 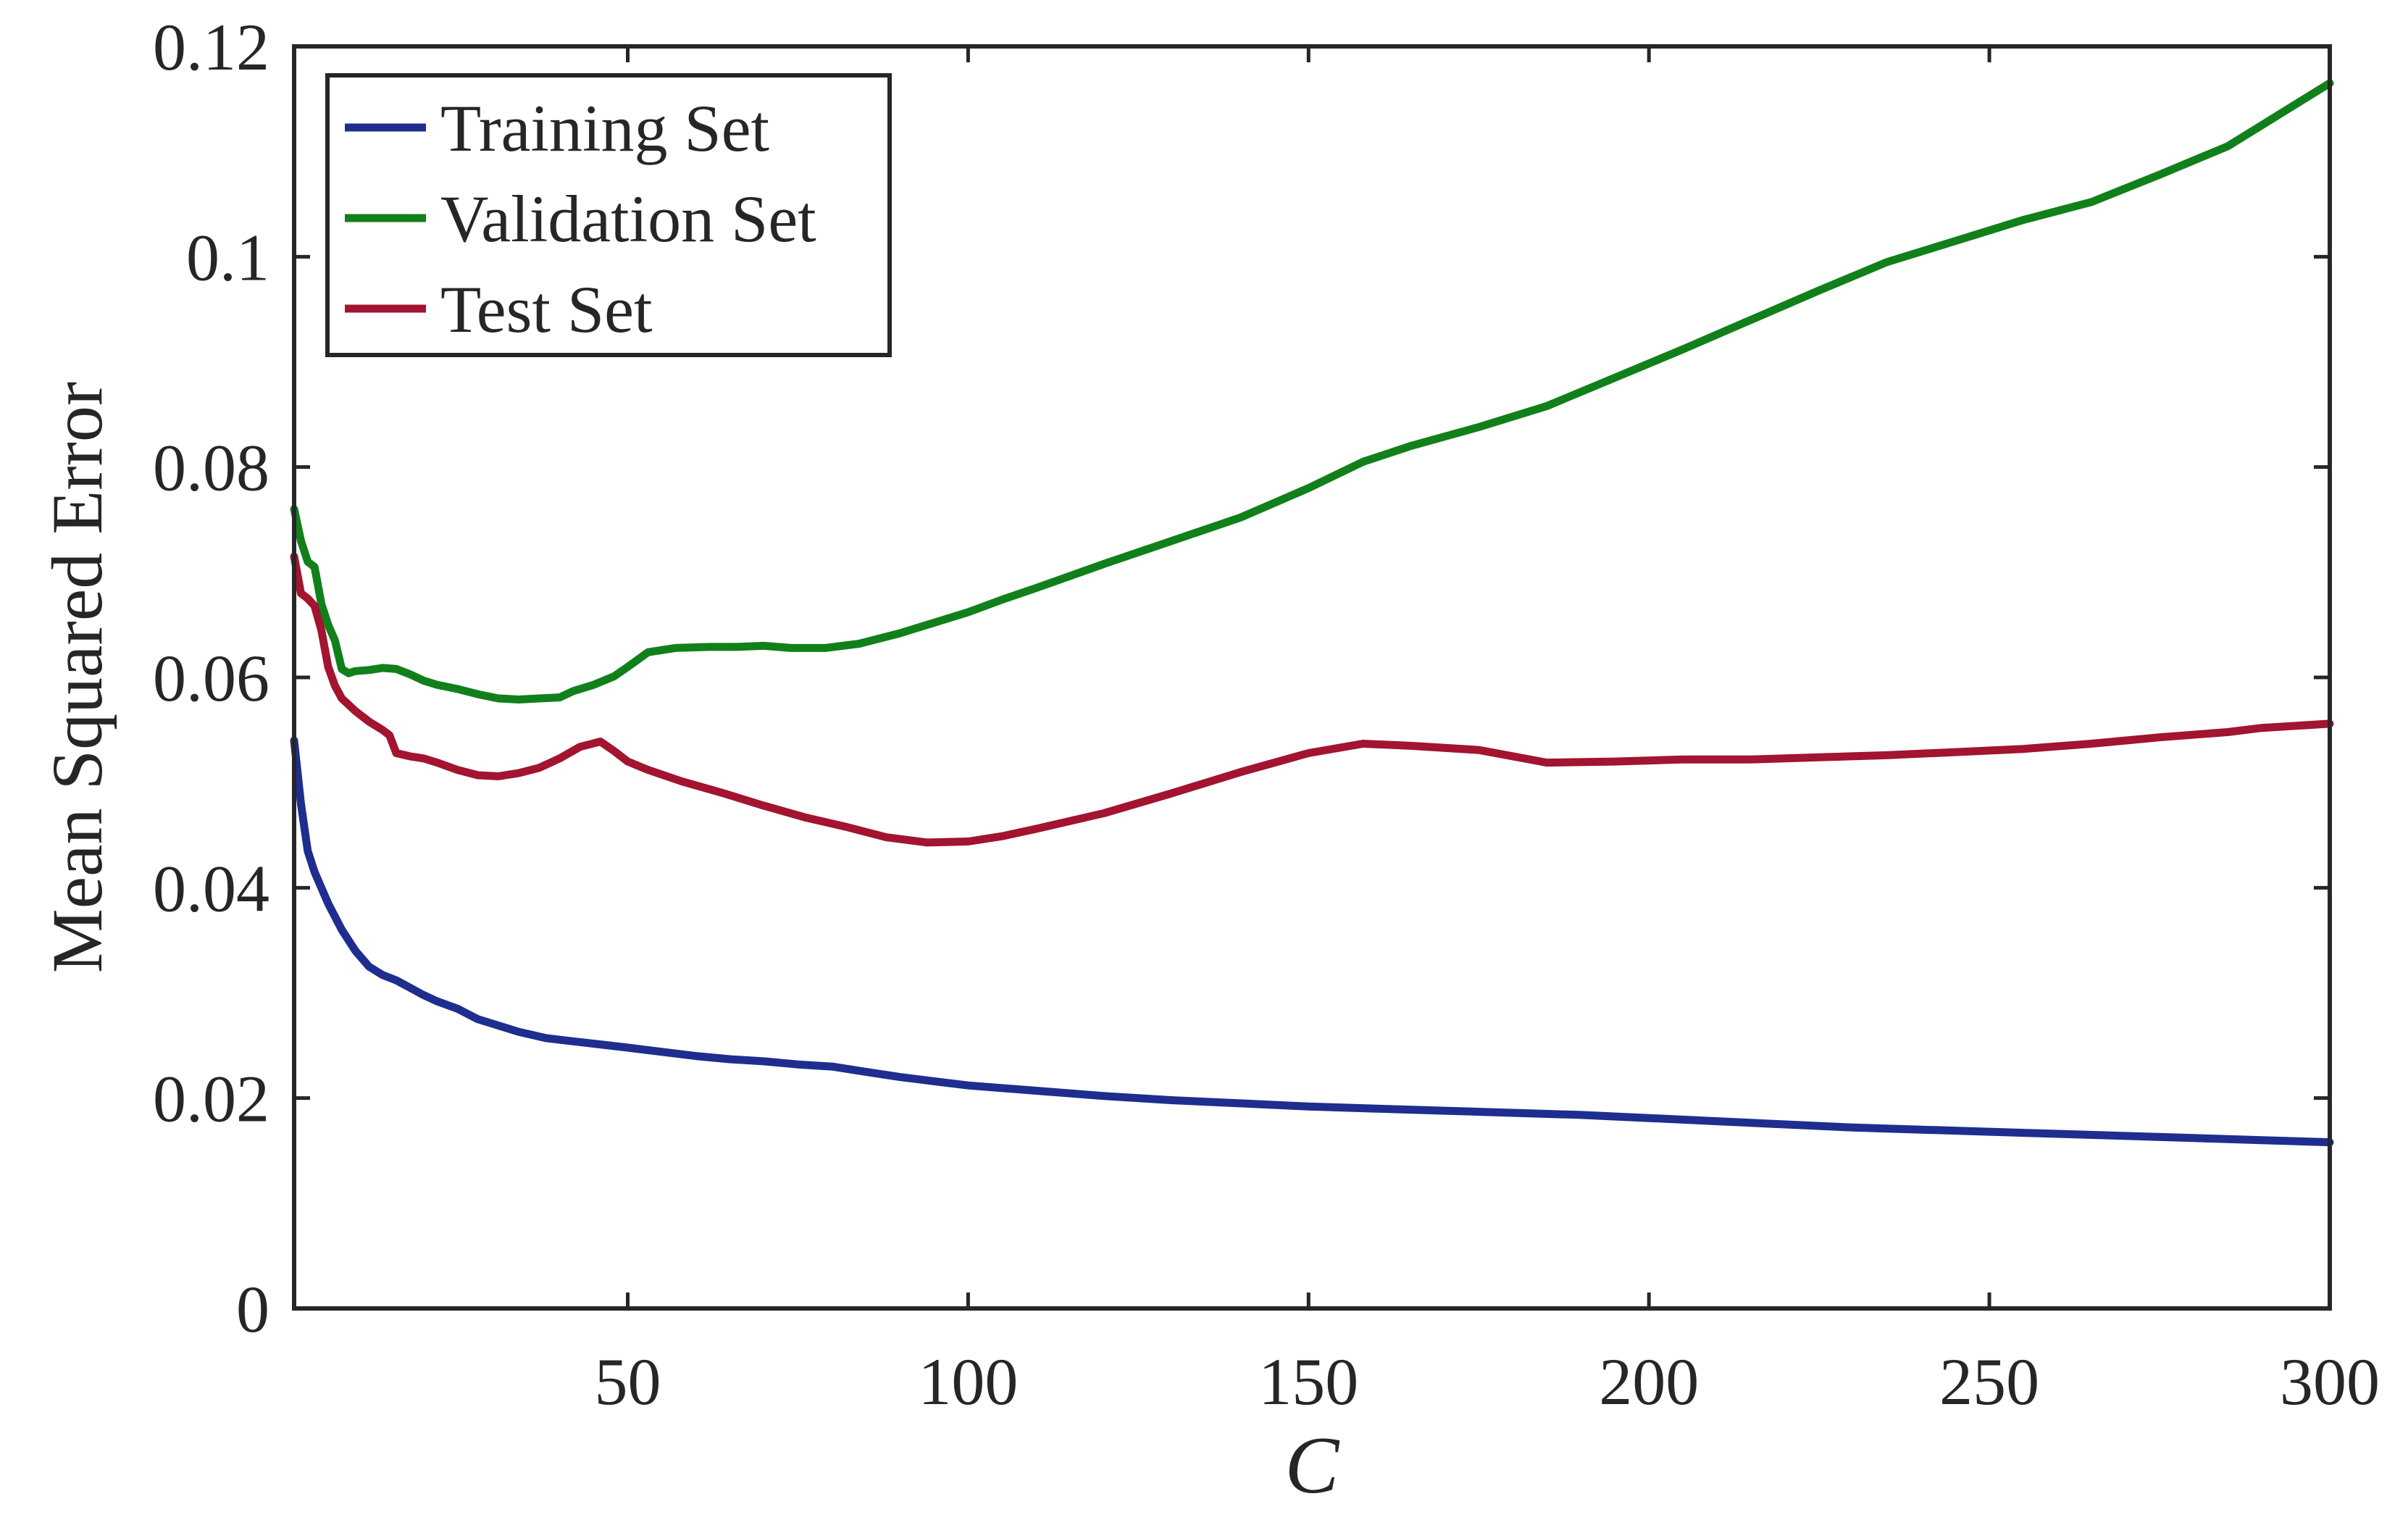 What do you see at coordinates (77, 678) in the screenshot?
I see `y-axis-title: Mean Squared Error` at bounding box center [77, 678].